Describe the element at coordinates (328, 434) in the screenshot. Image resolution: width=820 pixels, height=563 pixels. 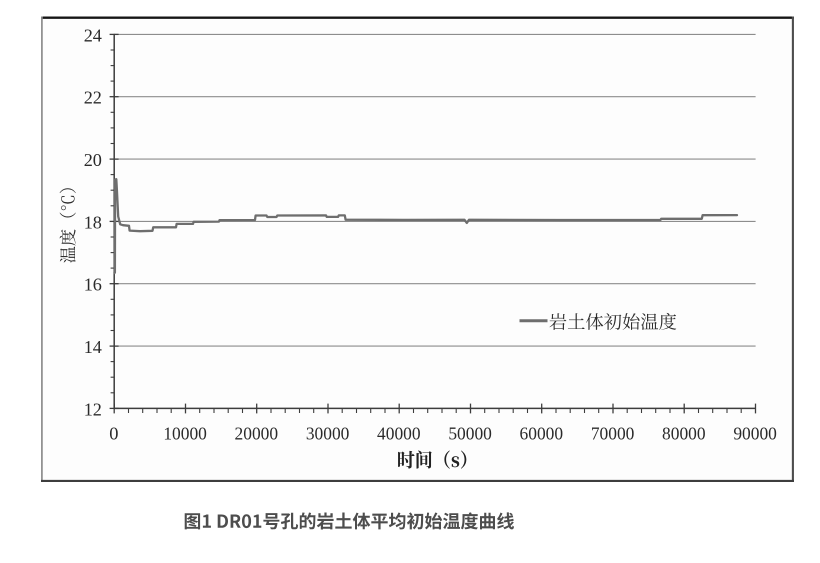
I see `svg-text: 30000` at that location.